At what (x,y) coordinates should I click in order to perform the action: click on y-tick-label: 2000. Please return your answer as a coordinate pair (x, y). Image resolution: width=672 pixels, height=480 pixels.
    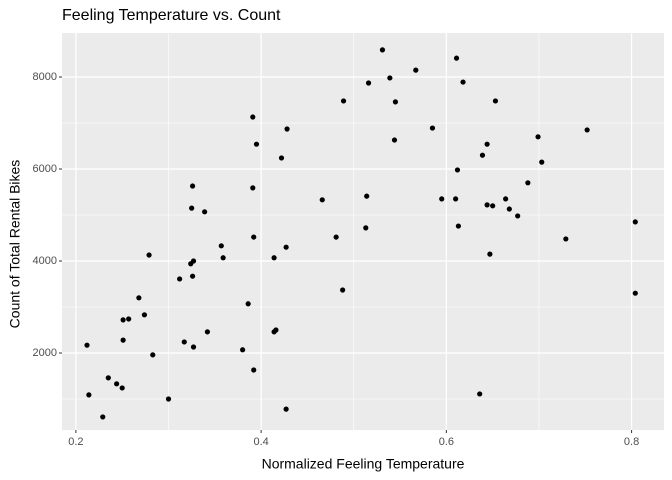
    Looking at the image, I should click on (45, 353).